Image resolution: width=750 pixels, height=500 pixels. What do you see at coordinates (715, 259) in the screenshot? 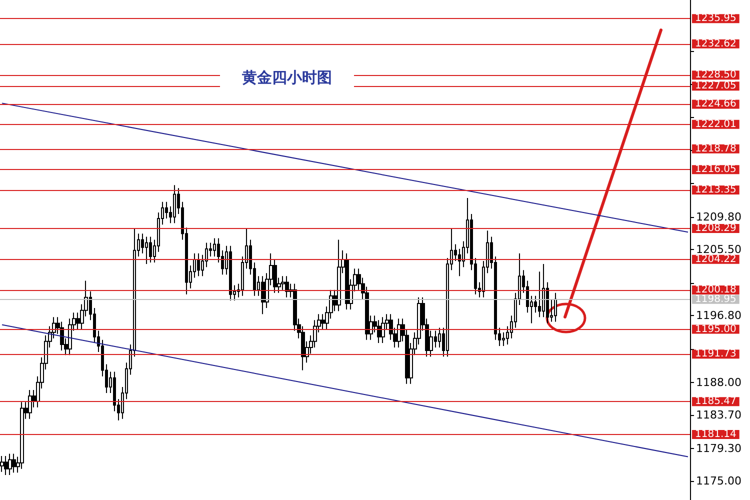
I see `ref-line-label: 1204.22` at bounding box center [715, 259].